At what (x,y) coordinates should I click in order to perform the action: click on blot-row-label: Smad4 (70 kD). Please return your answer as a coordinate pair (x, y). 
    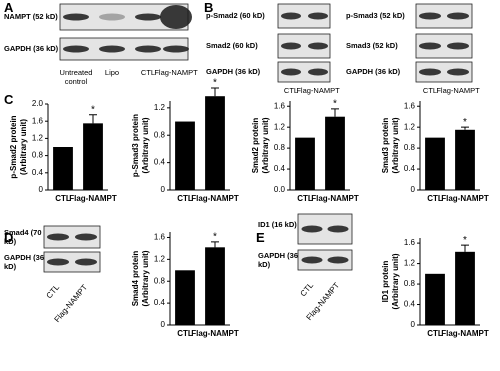
    Looking at the image, I should click on (23, 237).